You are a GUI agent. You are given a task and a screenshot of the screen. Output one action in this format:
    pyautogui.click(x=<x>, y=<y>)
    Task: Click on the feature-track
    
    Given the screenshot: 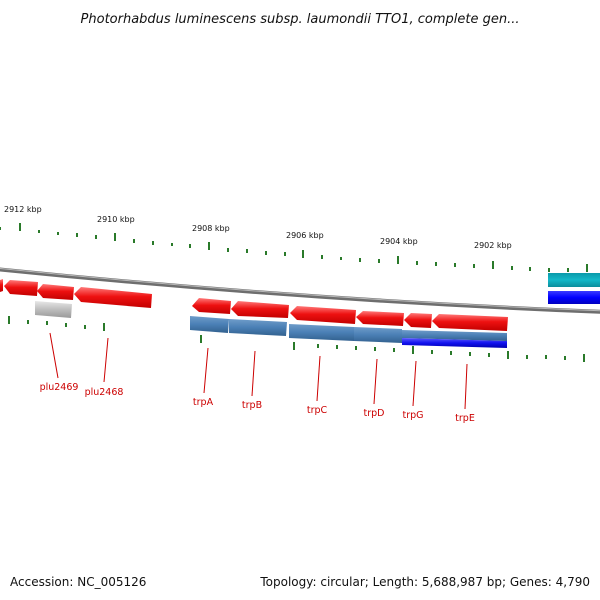 What is the action you would take?
    pyautogui.click(x=271, y=324)
    